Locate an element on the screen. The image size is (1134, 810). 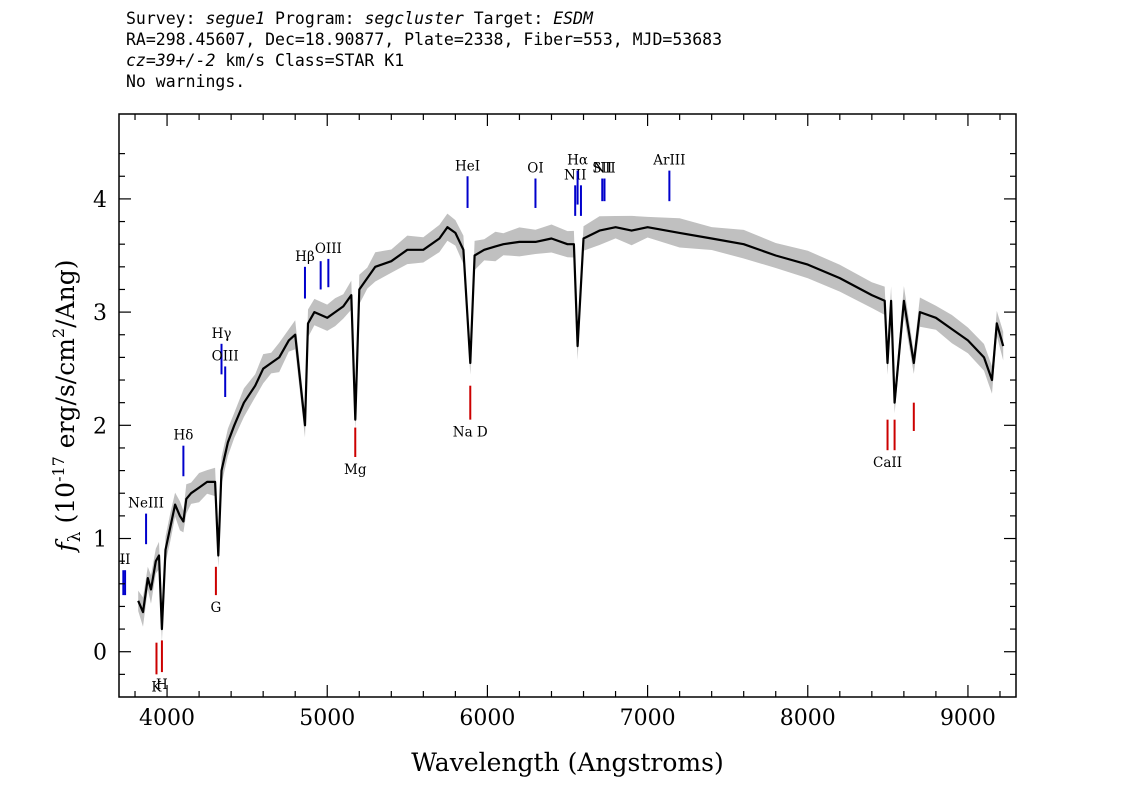
y-tick-label: 3 is located at coordinates (100, 313).